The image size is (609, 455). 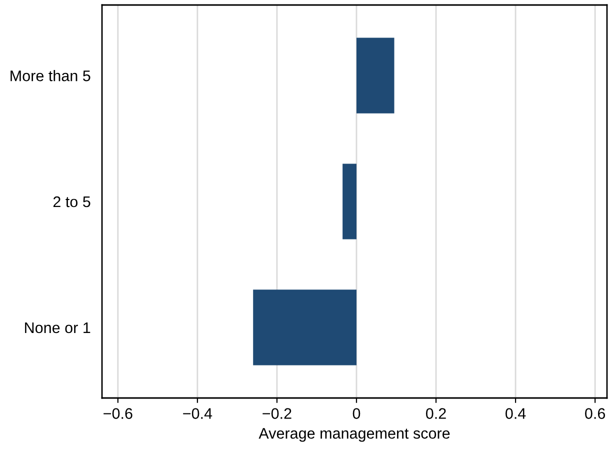 What do you see at coordinates (57, 328) in the screenshot?
I see `y-tick-label: None or 1` at bounding box center [57, 328].